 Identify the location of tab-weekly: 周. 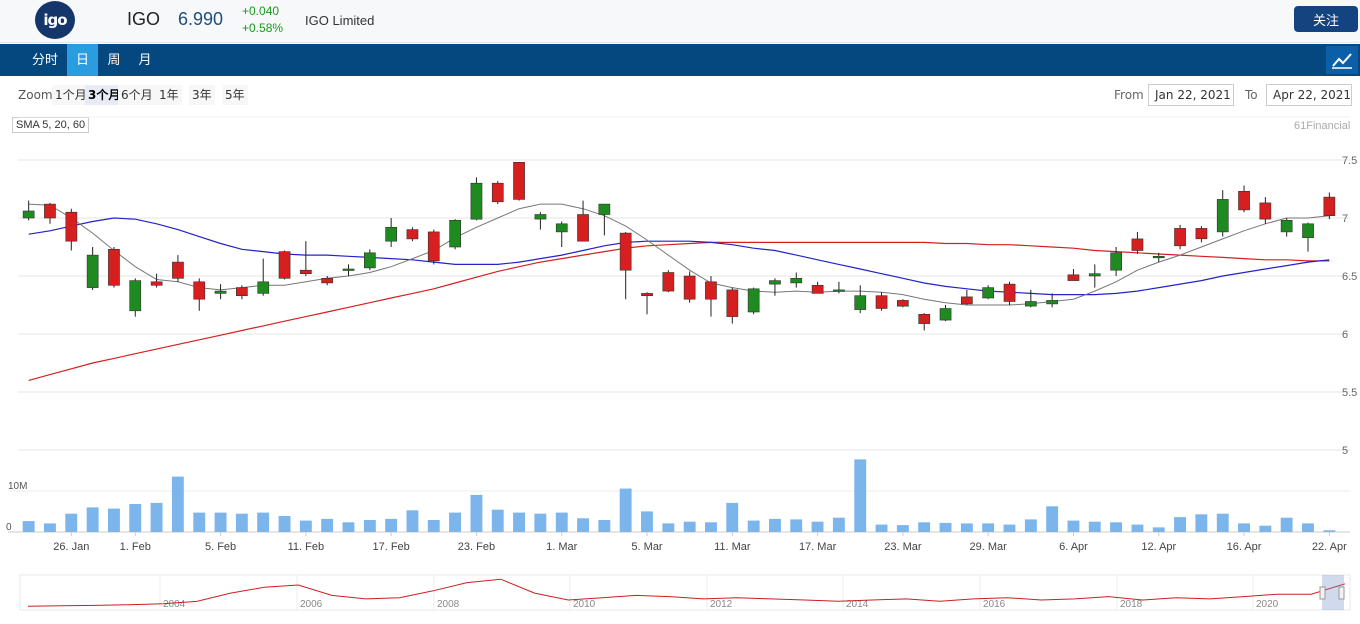
(114, 60).